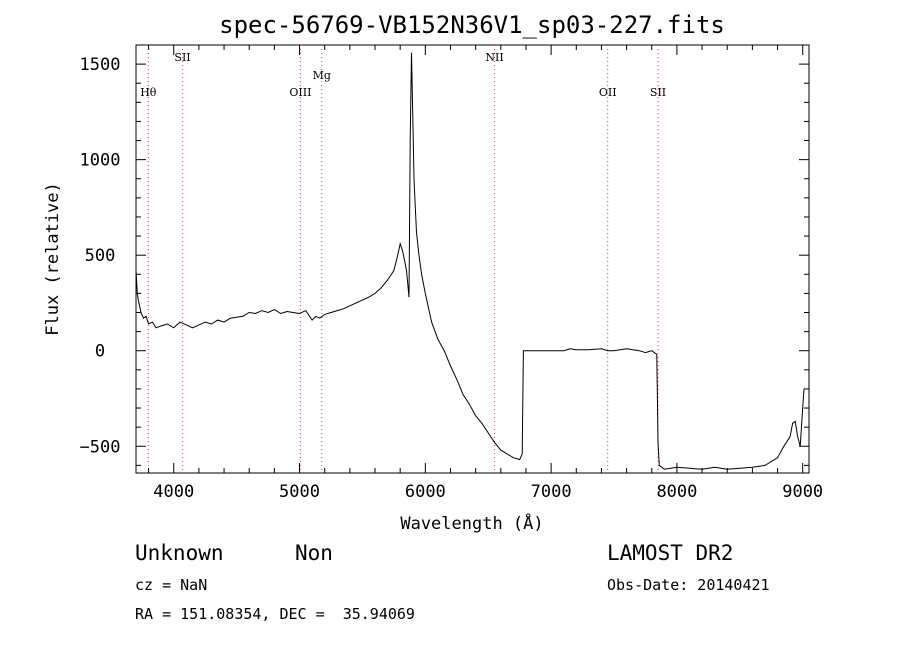 The width and height of the screenshot is (900, 650). I want to click on y-tick-label: 500, so click(100, 256).